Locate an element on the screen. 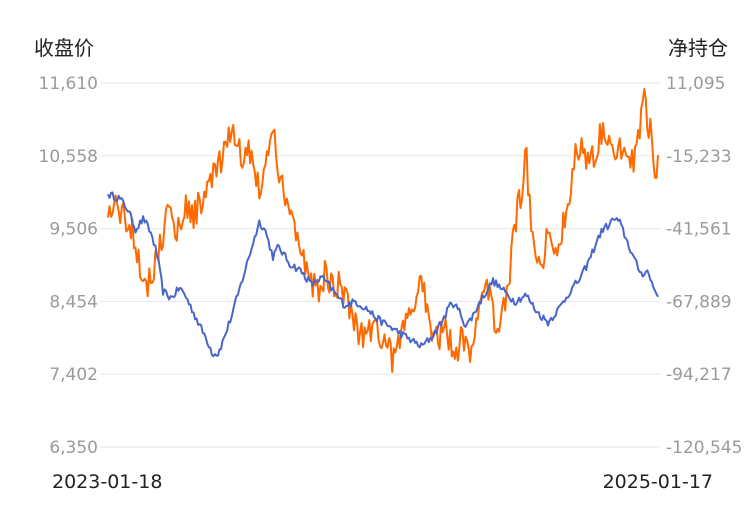 The height and width of the screenshot is (510, 750). left-tick-label: 7,402 is located at coordinates (73, 375).